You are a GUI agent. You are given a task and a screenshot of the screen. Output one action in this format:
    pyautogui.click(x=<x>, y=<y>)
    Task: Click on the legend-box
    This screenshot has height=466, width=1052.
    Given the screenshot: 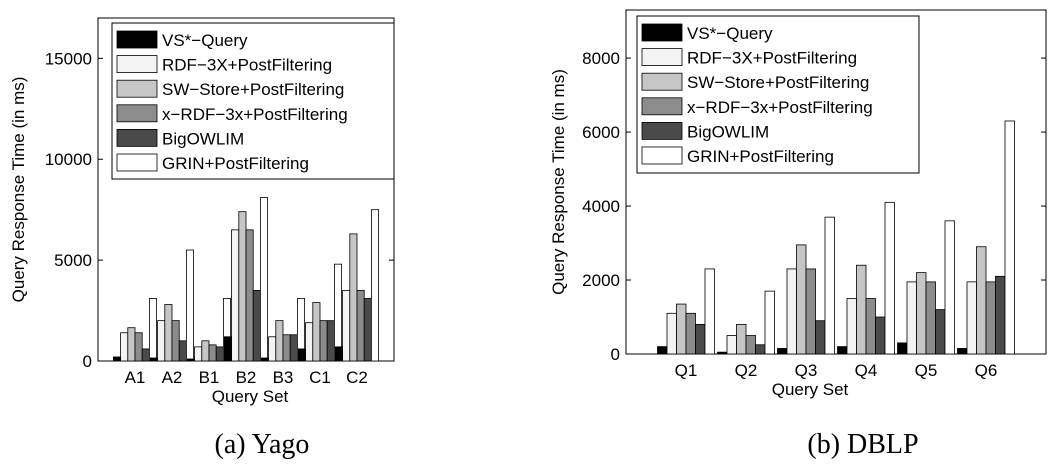 What is the action you would take?
    pyautogui.click(x=778, y=94)
    